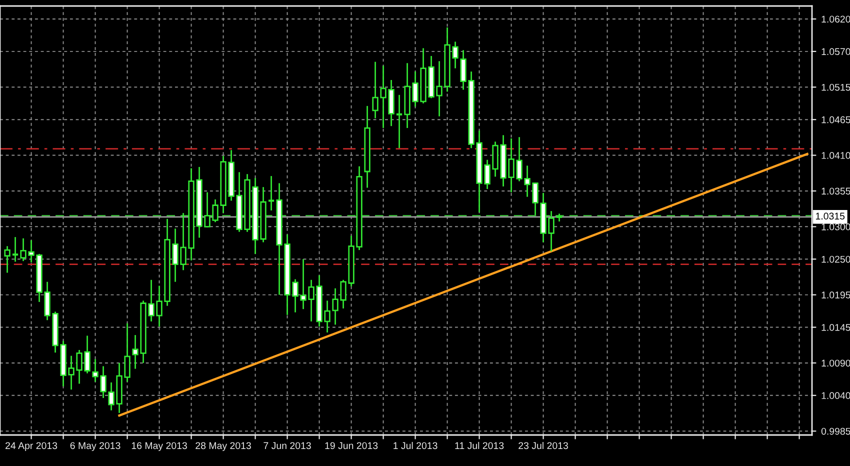  Describe the element at coordinates (32, 447) in the screenshot. I see `x-tick-label: 24 Apr 2013` at that location.